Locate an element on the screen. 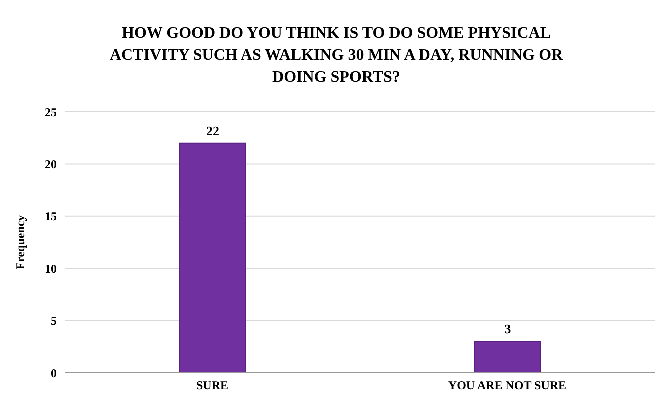 This screenshot has width=665, height=403. y-axis-title: Frequency is located at coordinates (20, 242).